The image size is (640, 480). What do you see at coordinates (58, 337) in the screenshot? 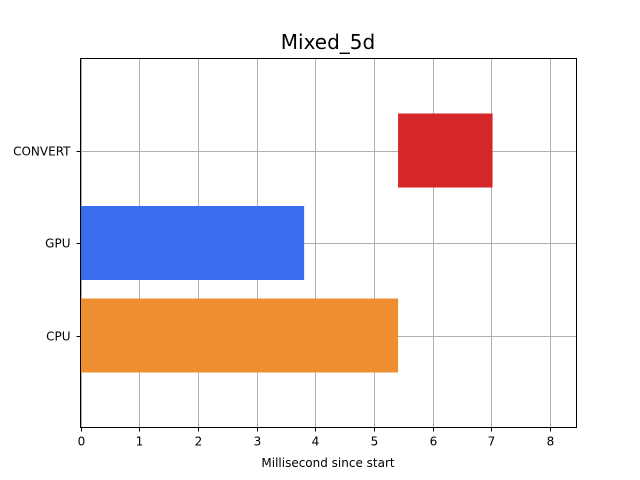
I see `y-tick-label: CPU` at bounding box center [58, 337].